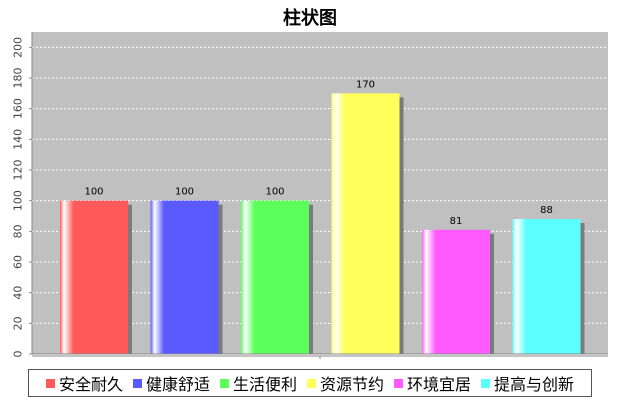  Describe the element at coordinates (94, 277) in the screenshot. I see `bar-安全耐久` at that location.